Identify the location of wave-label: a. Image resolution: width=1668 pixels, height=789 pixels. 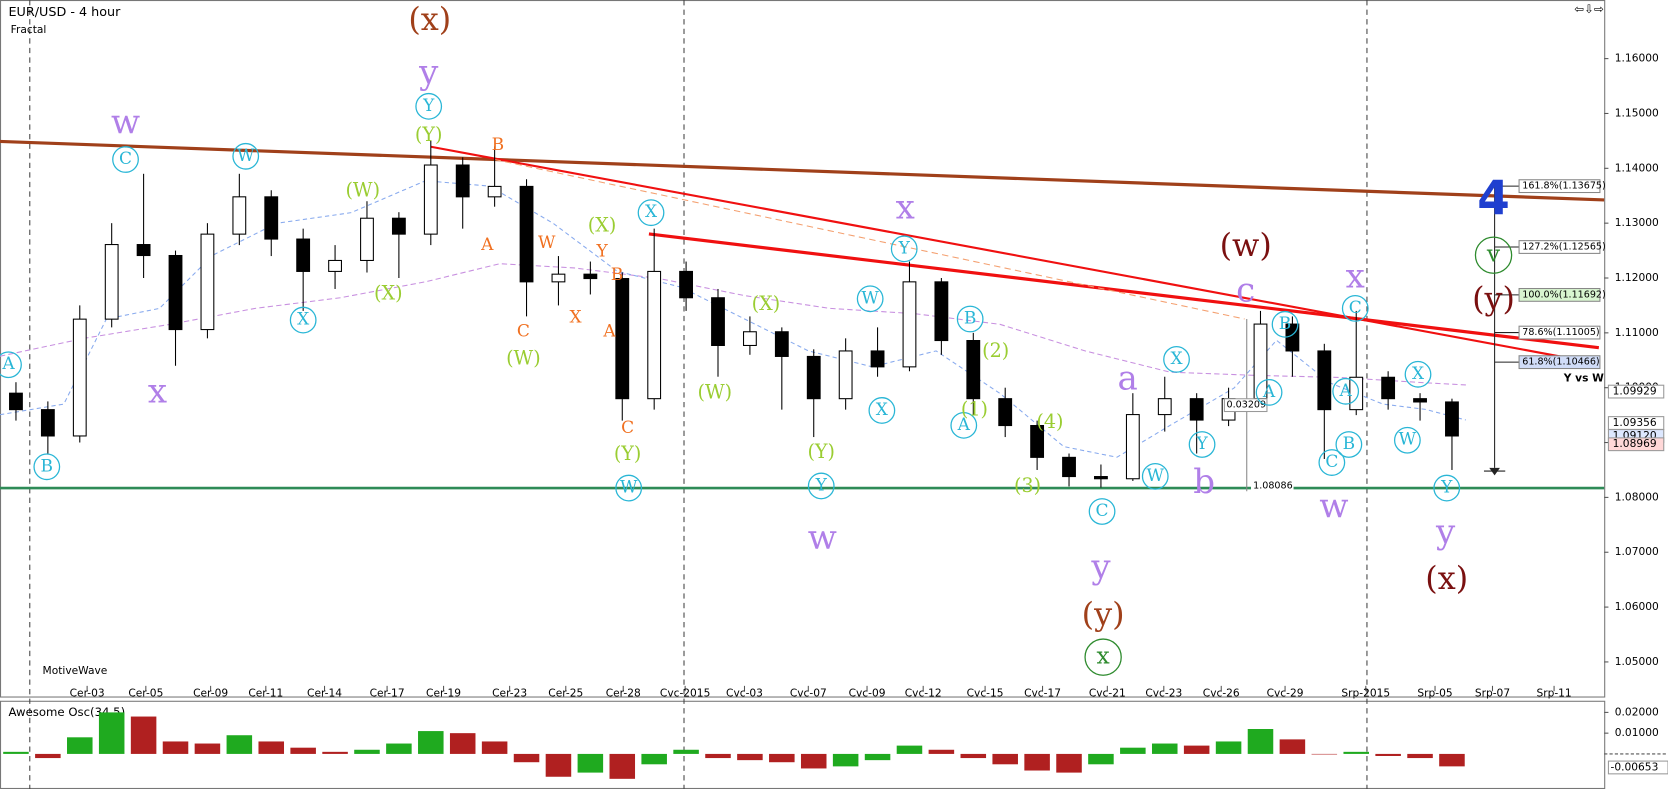
(1127, 379).